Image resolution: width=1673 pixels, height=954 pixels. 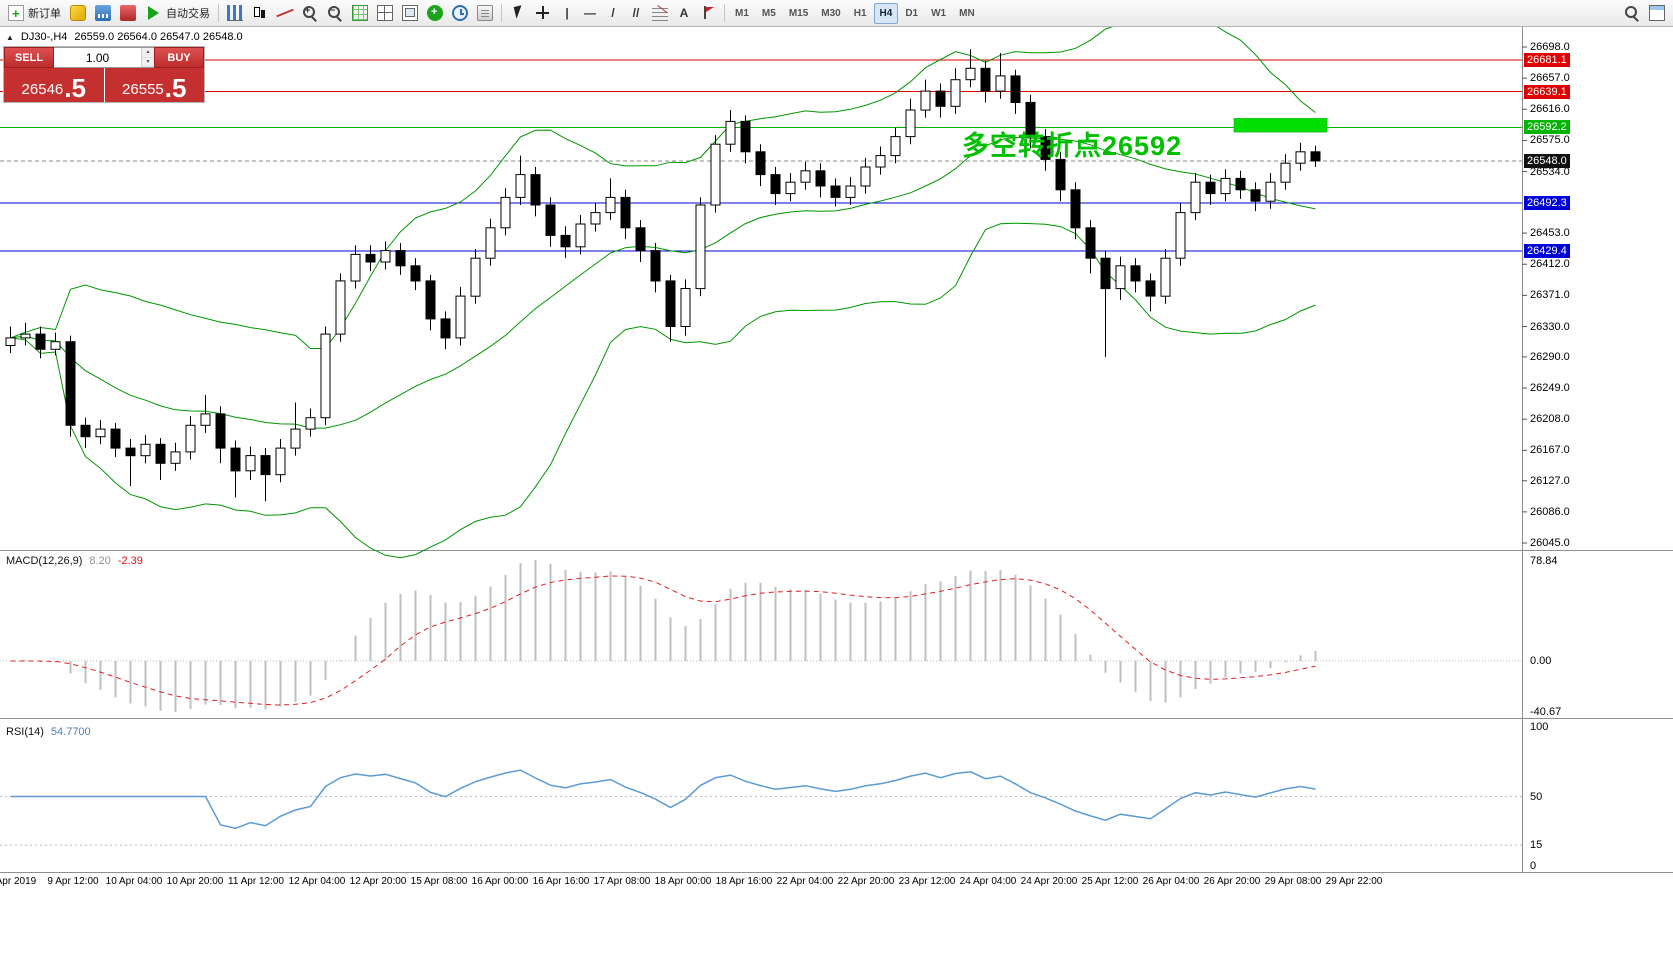 I want to click on price-scale-tick: 26127.0, so click(x=1550, y=480).